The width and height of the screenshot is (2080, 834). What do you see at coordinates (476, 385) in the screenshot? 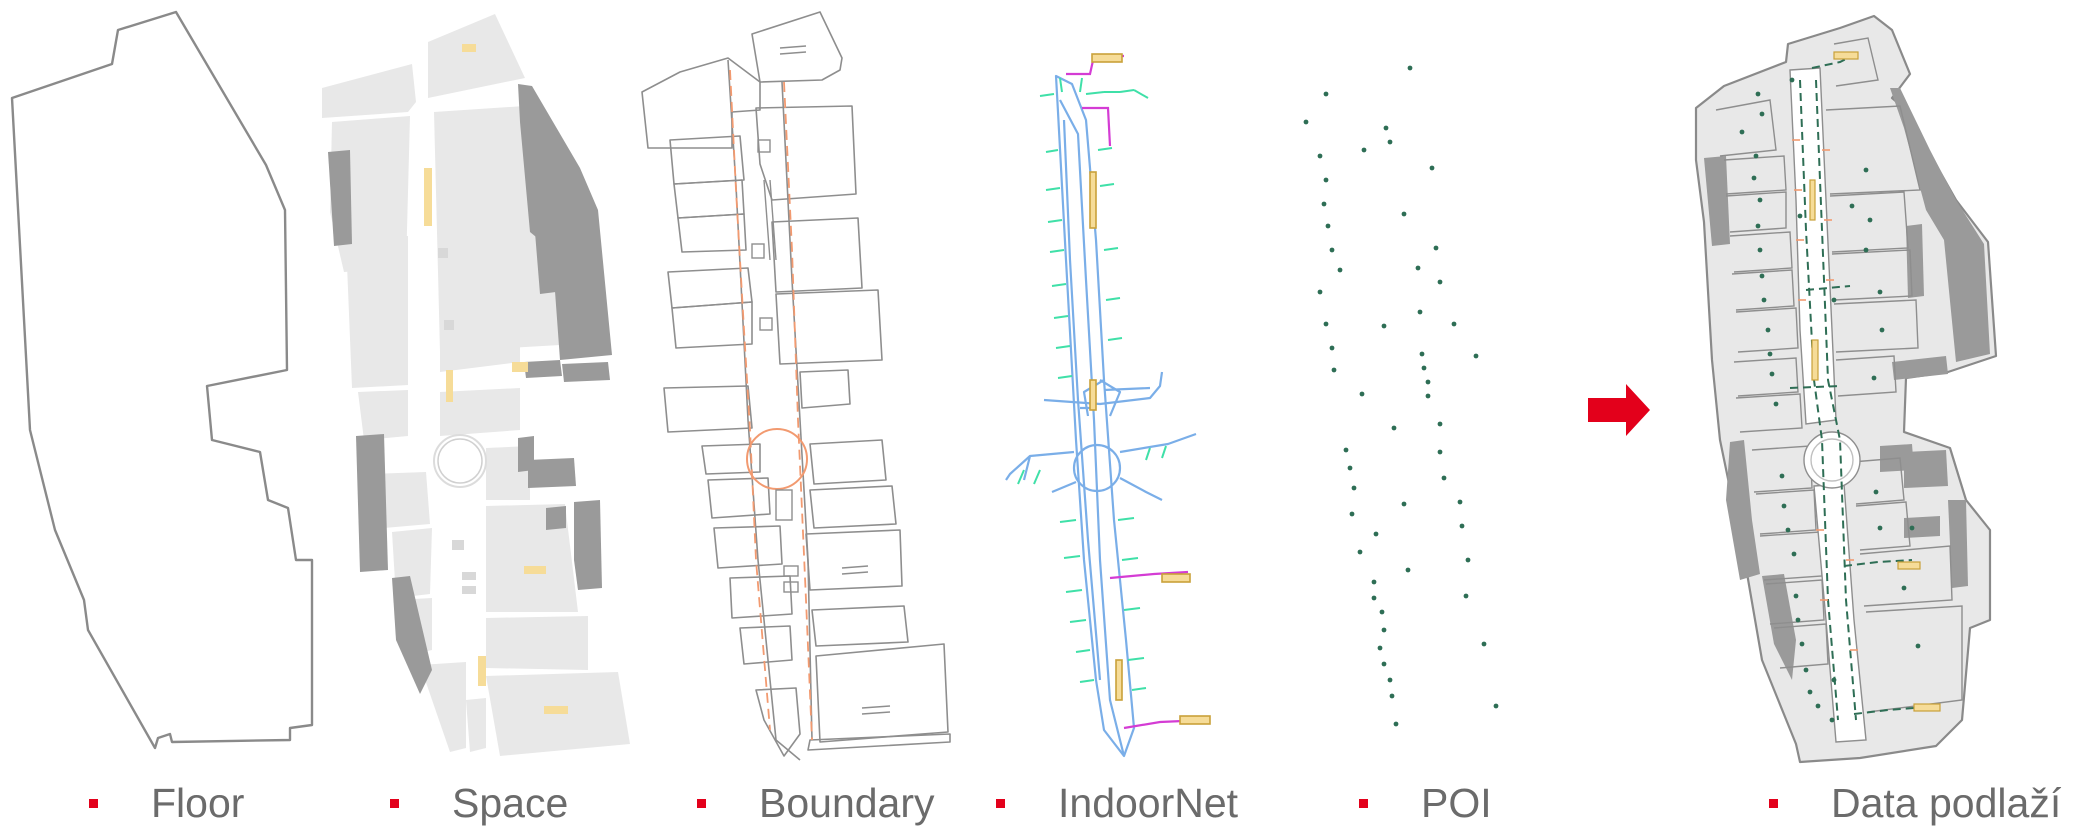
I see `space-panel` at bounding box center [476, 385].